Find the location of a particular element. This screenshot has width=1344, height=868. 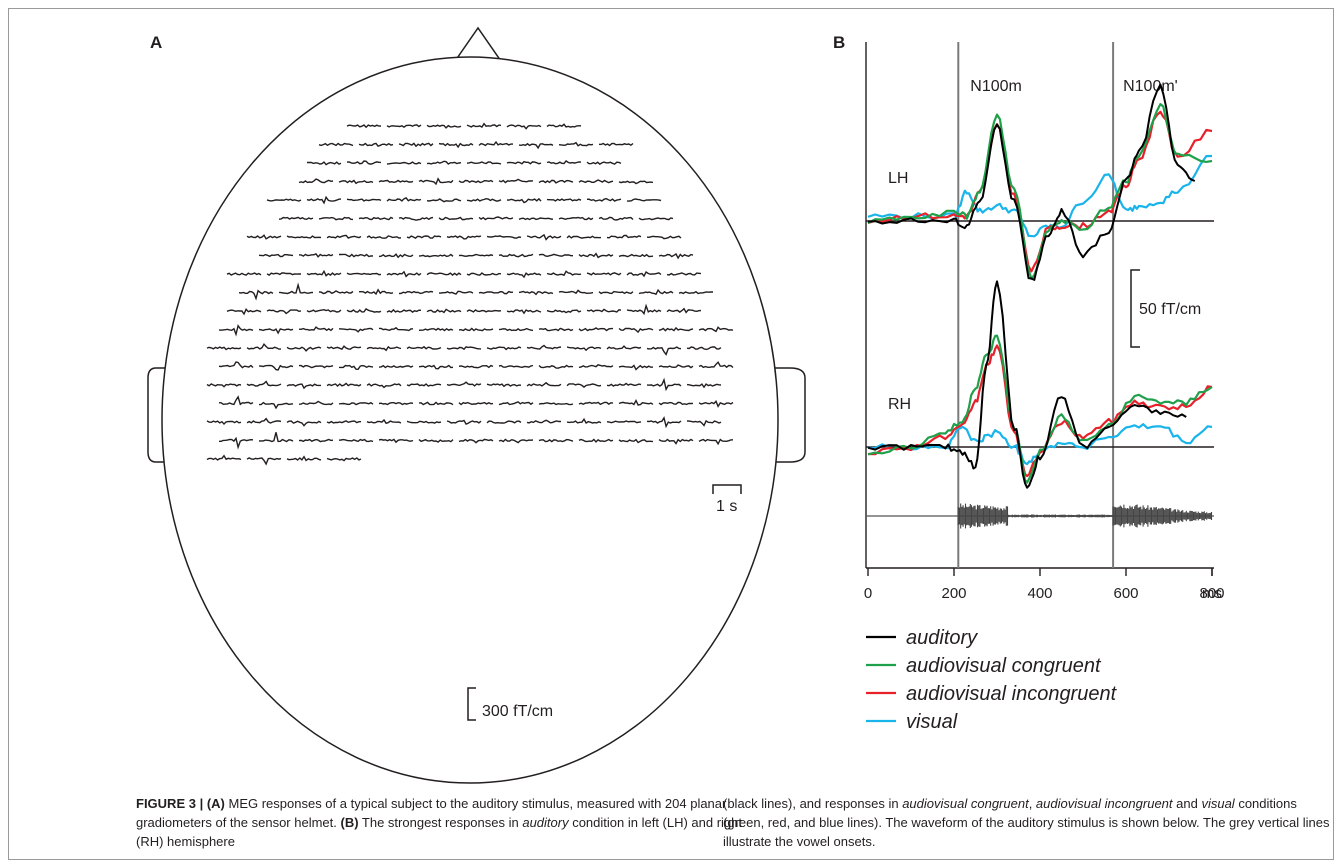

hemisphere-label: RH is located at coordinates (899, 404).